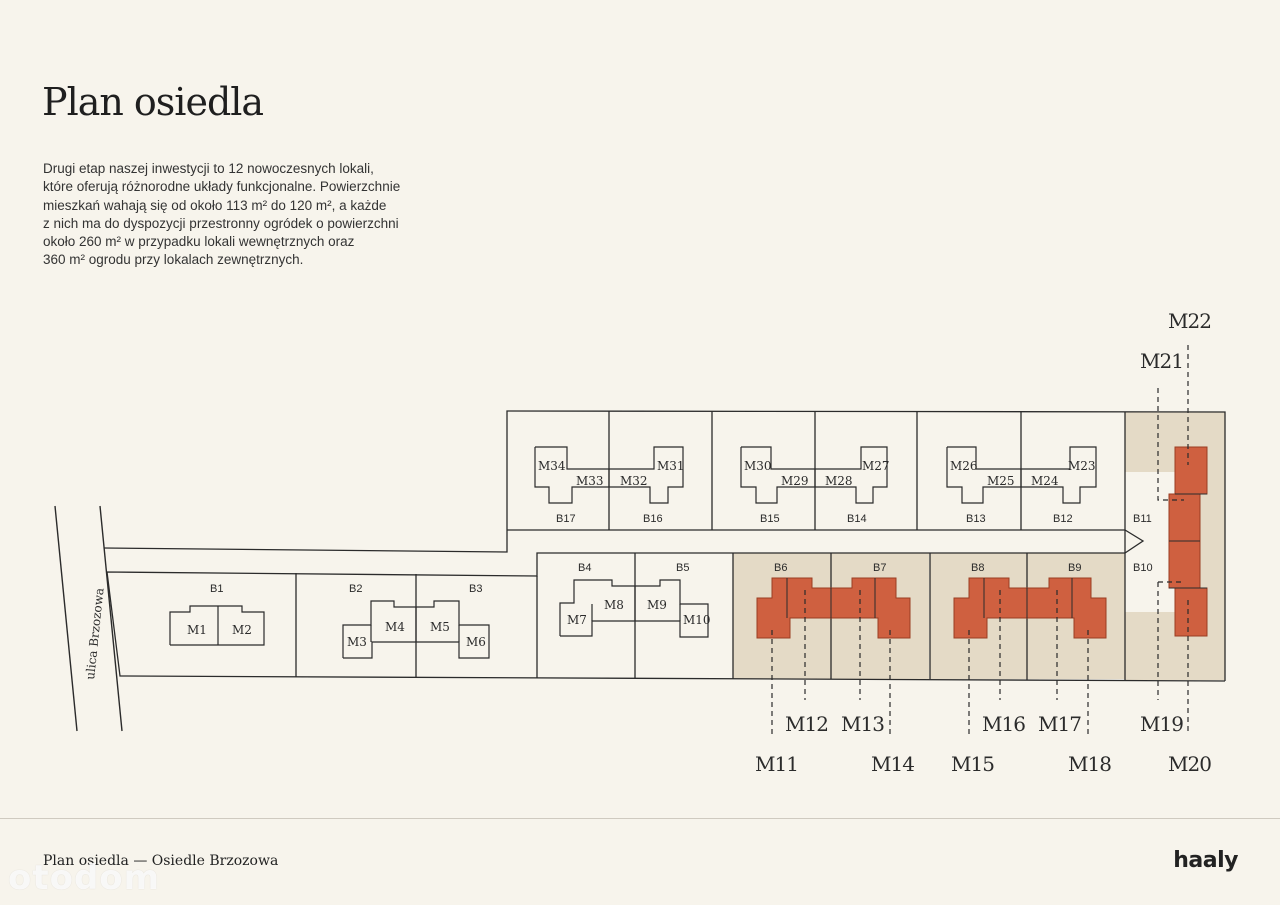 This screenshot has height=905, width=1280. Describe the element at coordinates (653, 519) in the screenshot. I see `plot-label: B16` at that location.